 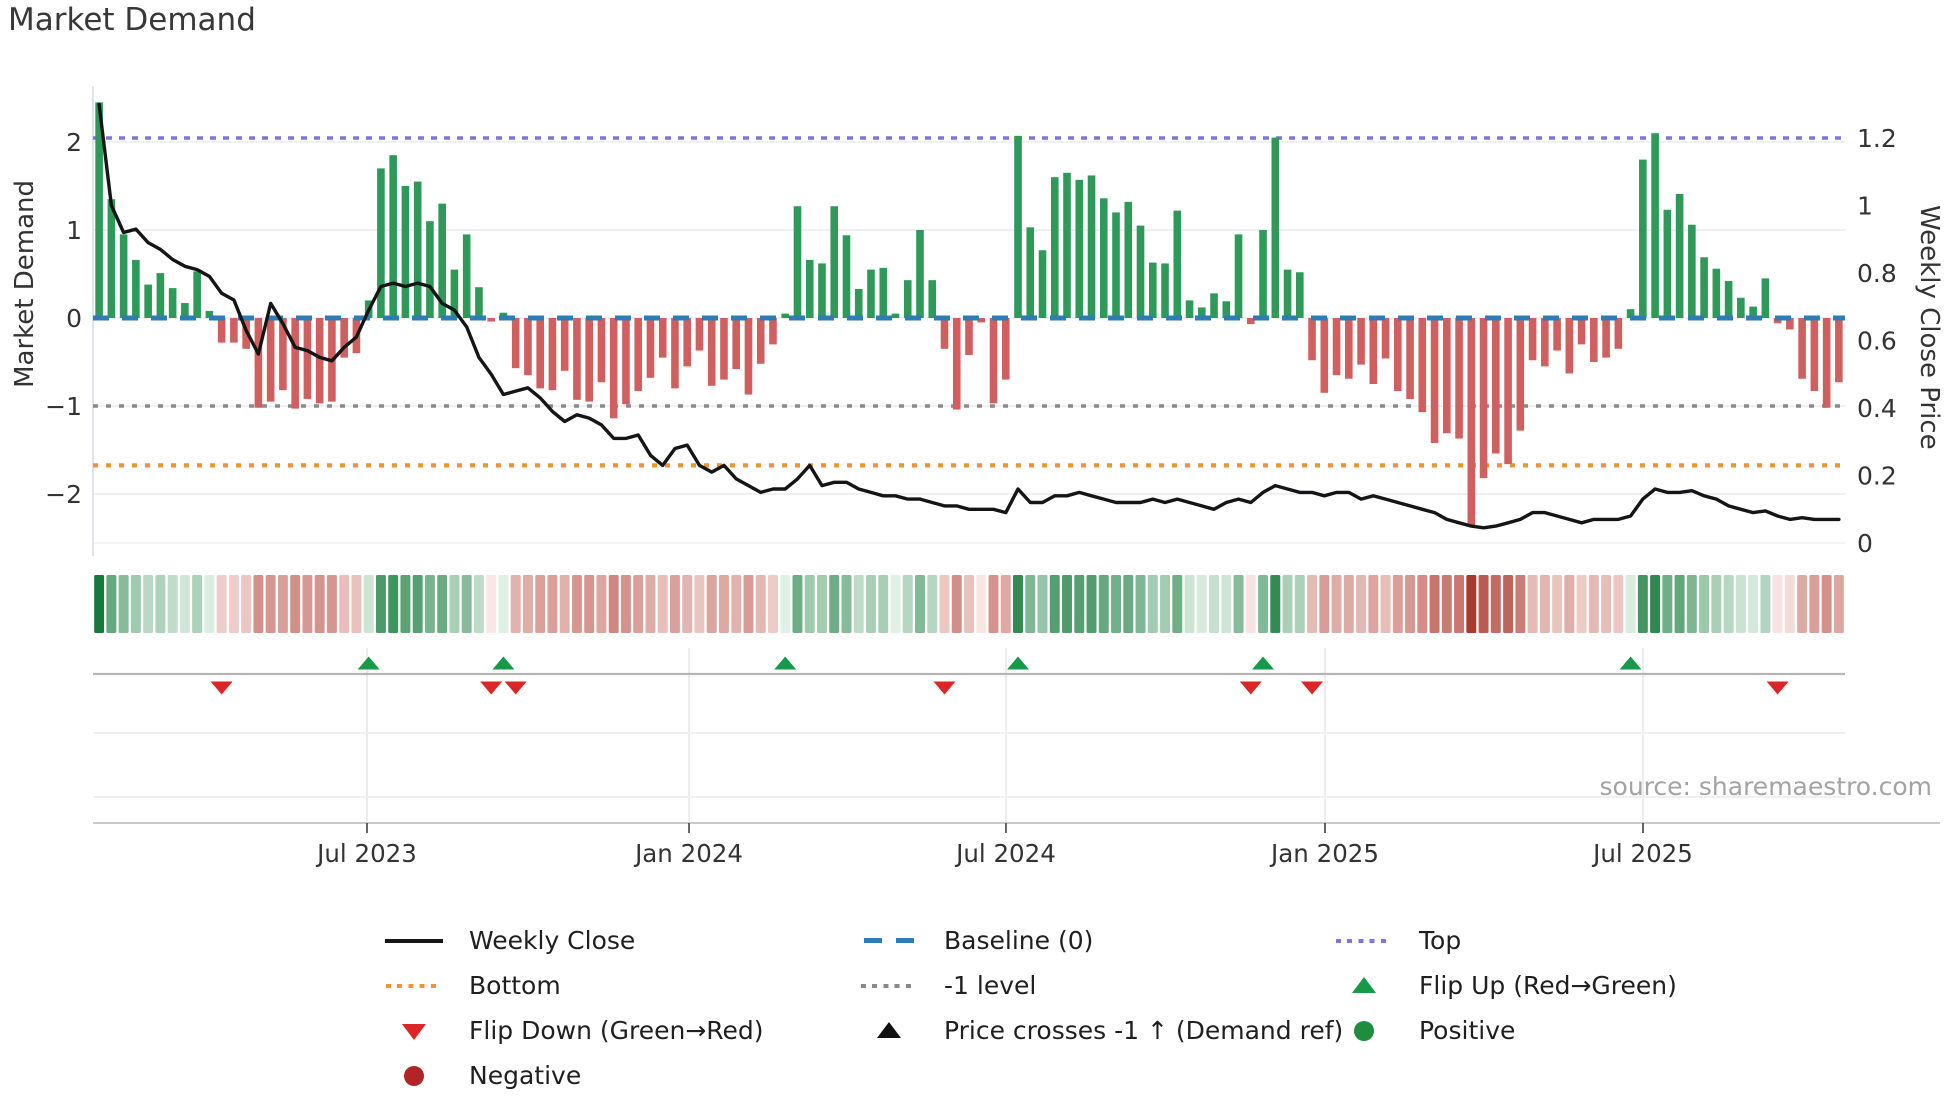 I want to click on legend-item-top: Top, so click(x=1572, y=940).